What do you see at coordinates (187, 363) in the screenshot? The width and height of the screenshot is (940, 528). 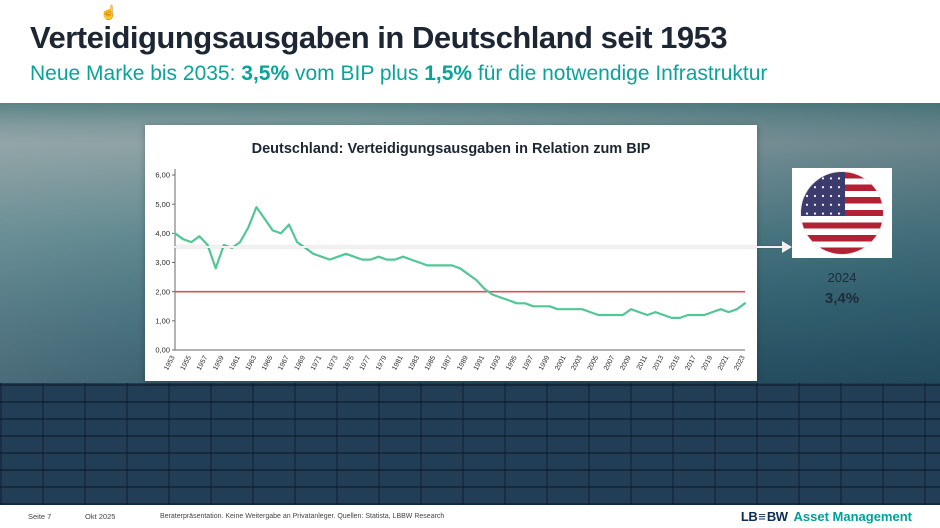 I see `svg-text: 1955` at bounding box center [187, 363].